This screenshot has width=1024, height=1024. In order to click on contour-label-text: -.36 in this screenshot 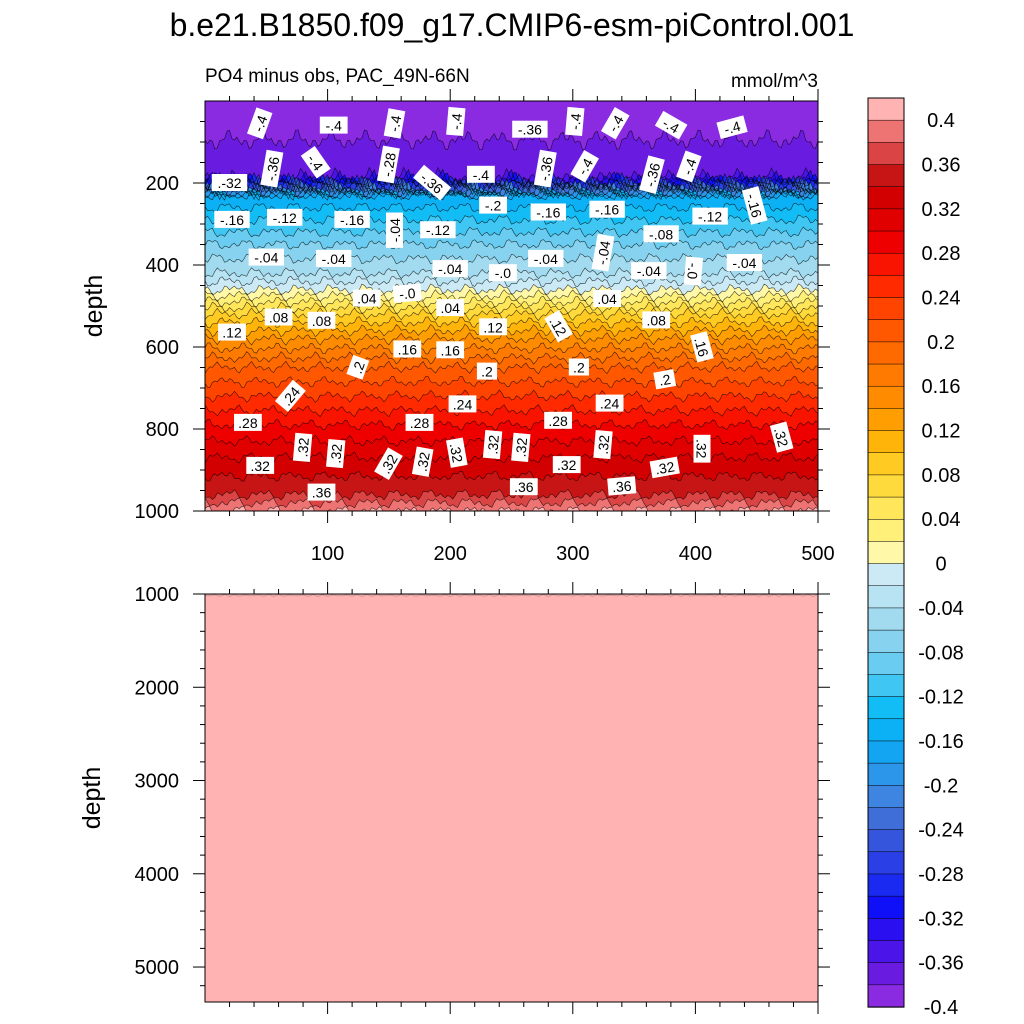, I will do `click(546, 168)`.